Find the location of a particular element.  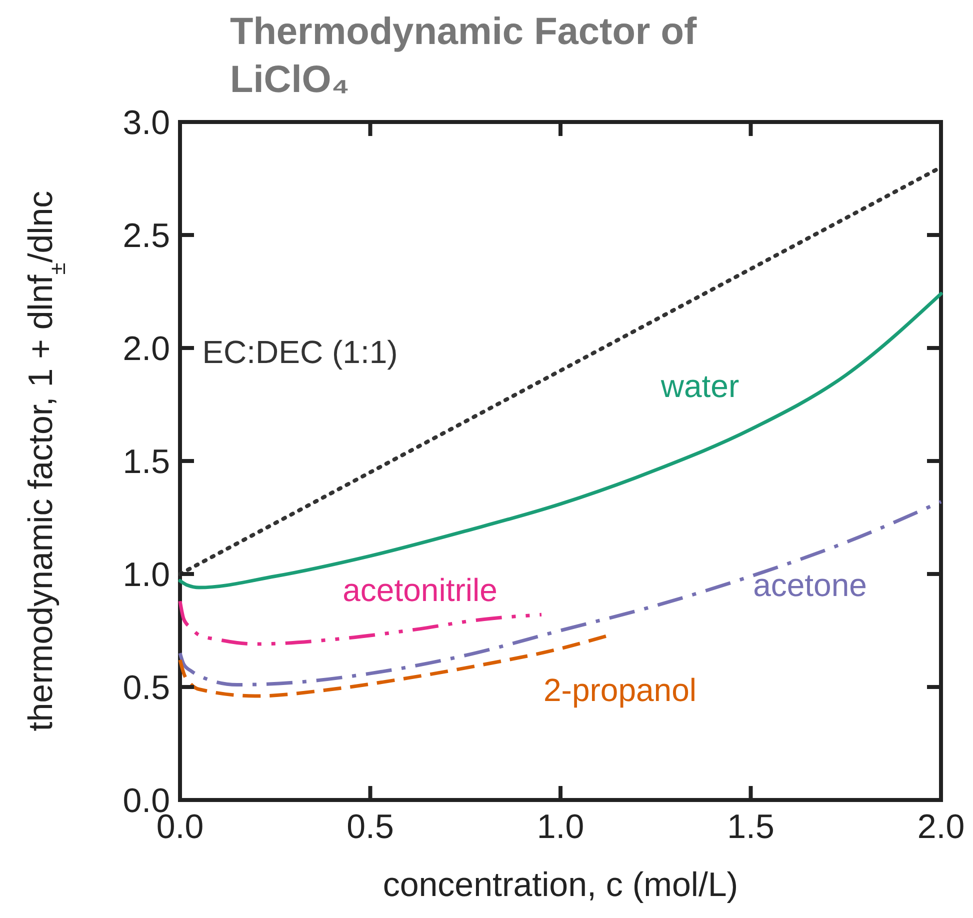

y-tick-label: 0.5 is located at coordinates (146, 687).